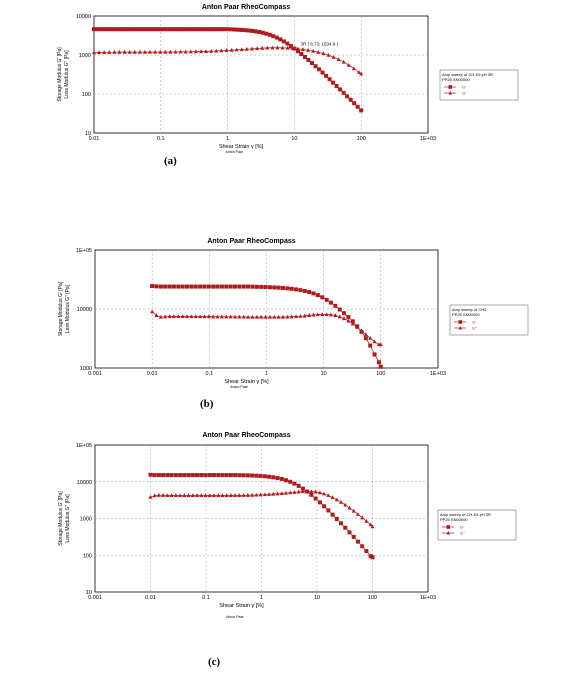  What do you see at coordinates (150, 598) in the screenshot?
I see `x-tick-label: 0.01` at bounding box center [150, 598].